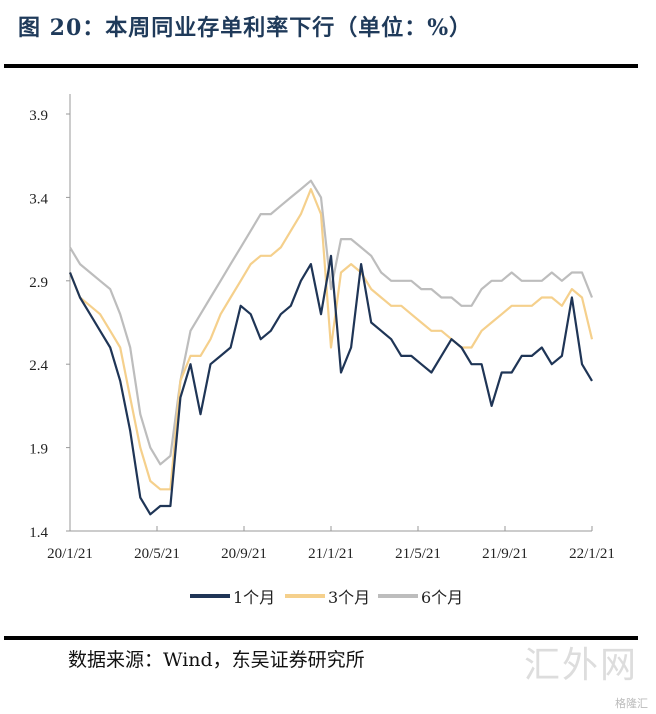 This screenshot has height=714, width=656. I want to click on source-note: 数据来源：Wind，东吴证券研究所, so click(216, 660).